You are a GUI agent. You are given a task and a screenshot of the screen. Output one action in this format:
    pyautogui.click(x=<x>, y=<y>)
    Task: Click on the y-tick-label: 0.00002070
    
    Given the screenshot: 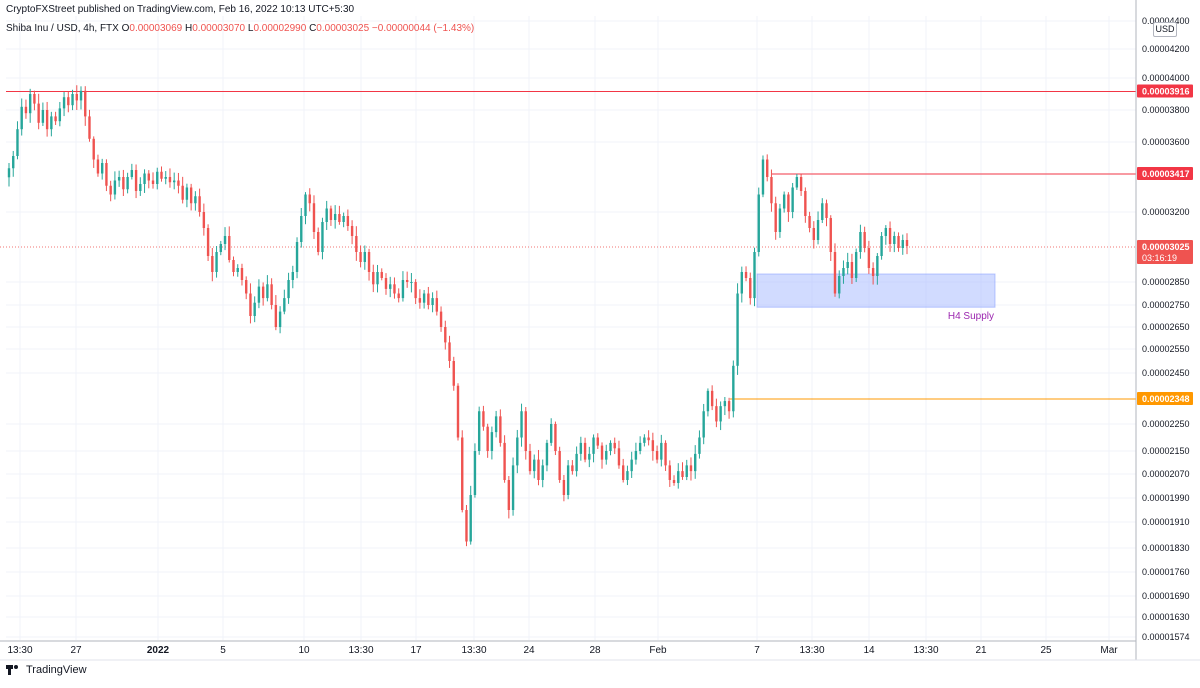 What is the action you would take?
    pyautogui.click(x=1166, y=474)
    